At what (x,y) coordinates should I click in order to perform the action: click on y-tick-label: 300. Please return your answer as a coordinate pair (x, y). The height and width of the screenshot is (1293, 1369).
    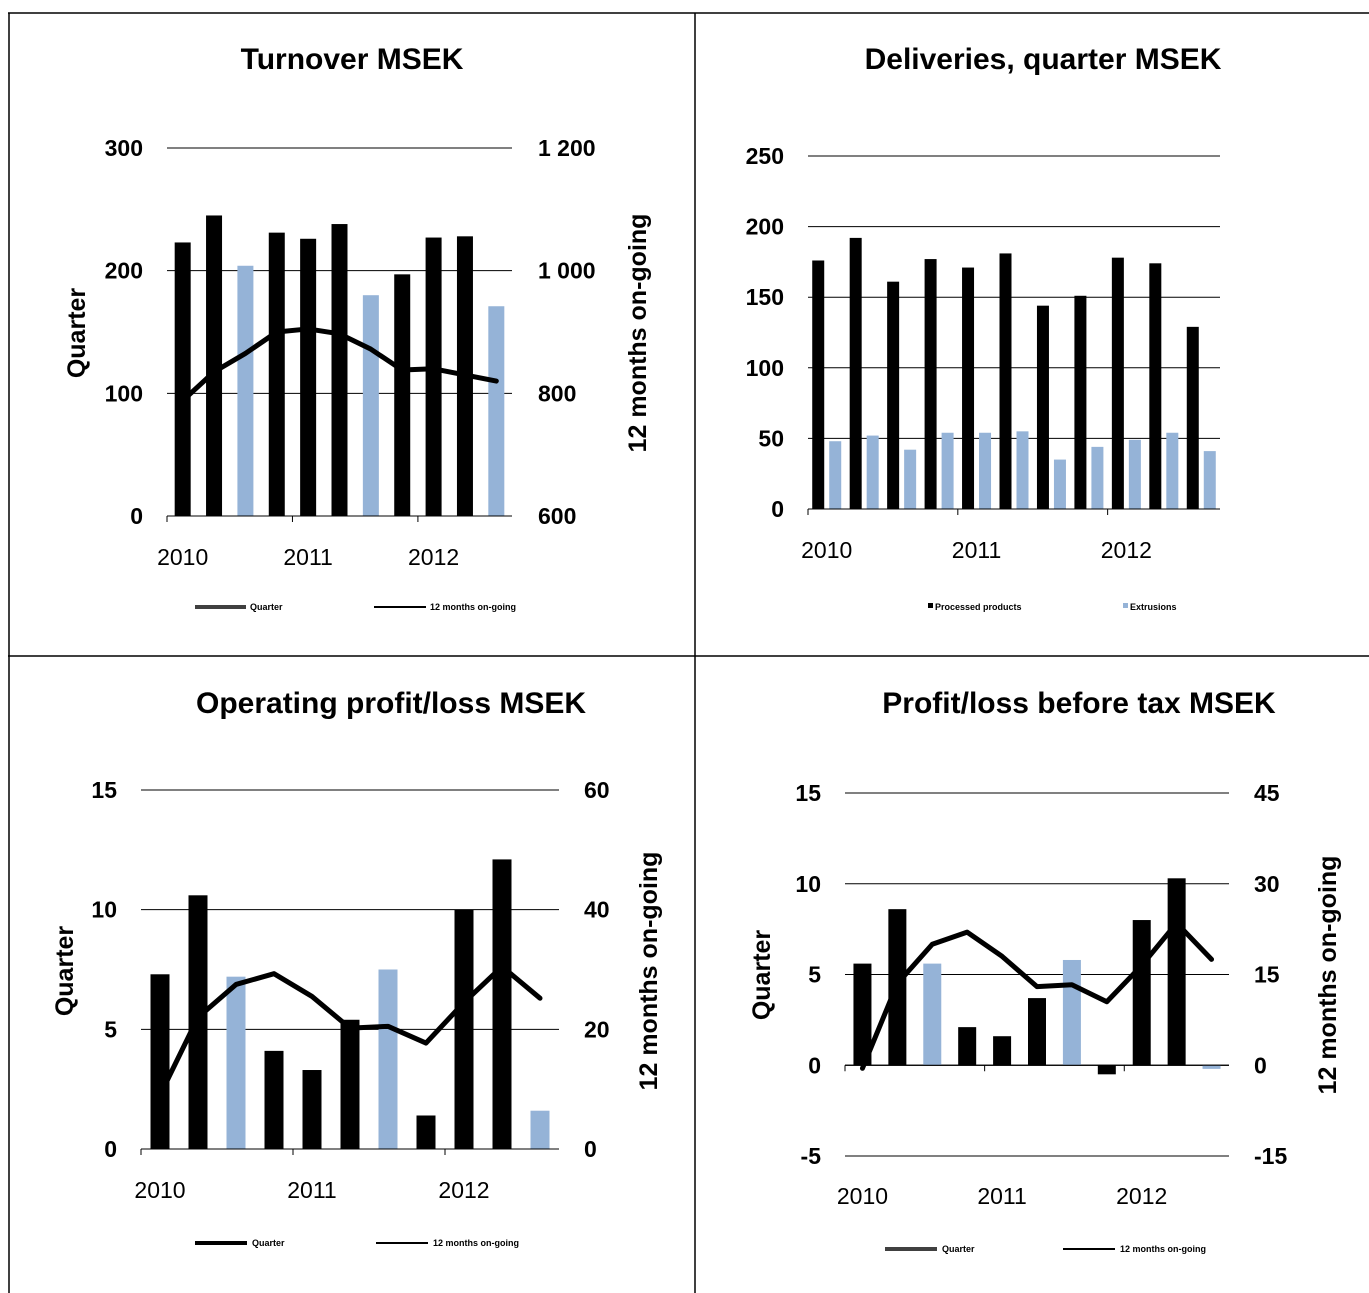
    Looking at the image, I should click on (124, 148).